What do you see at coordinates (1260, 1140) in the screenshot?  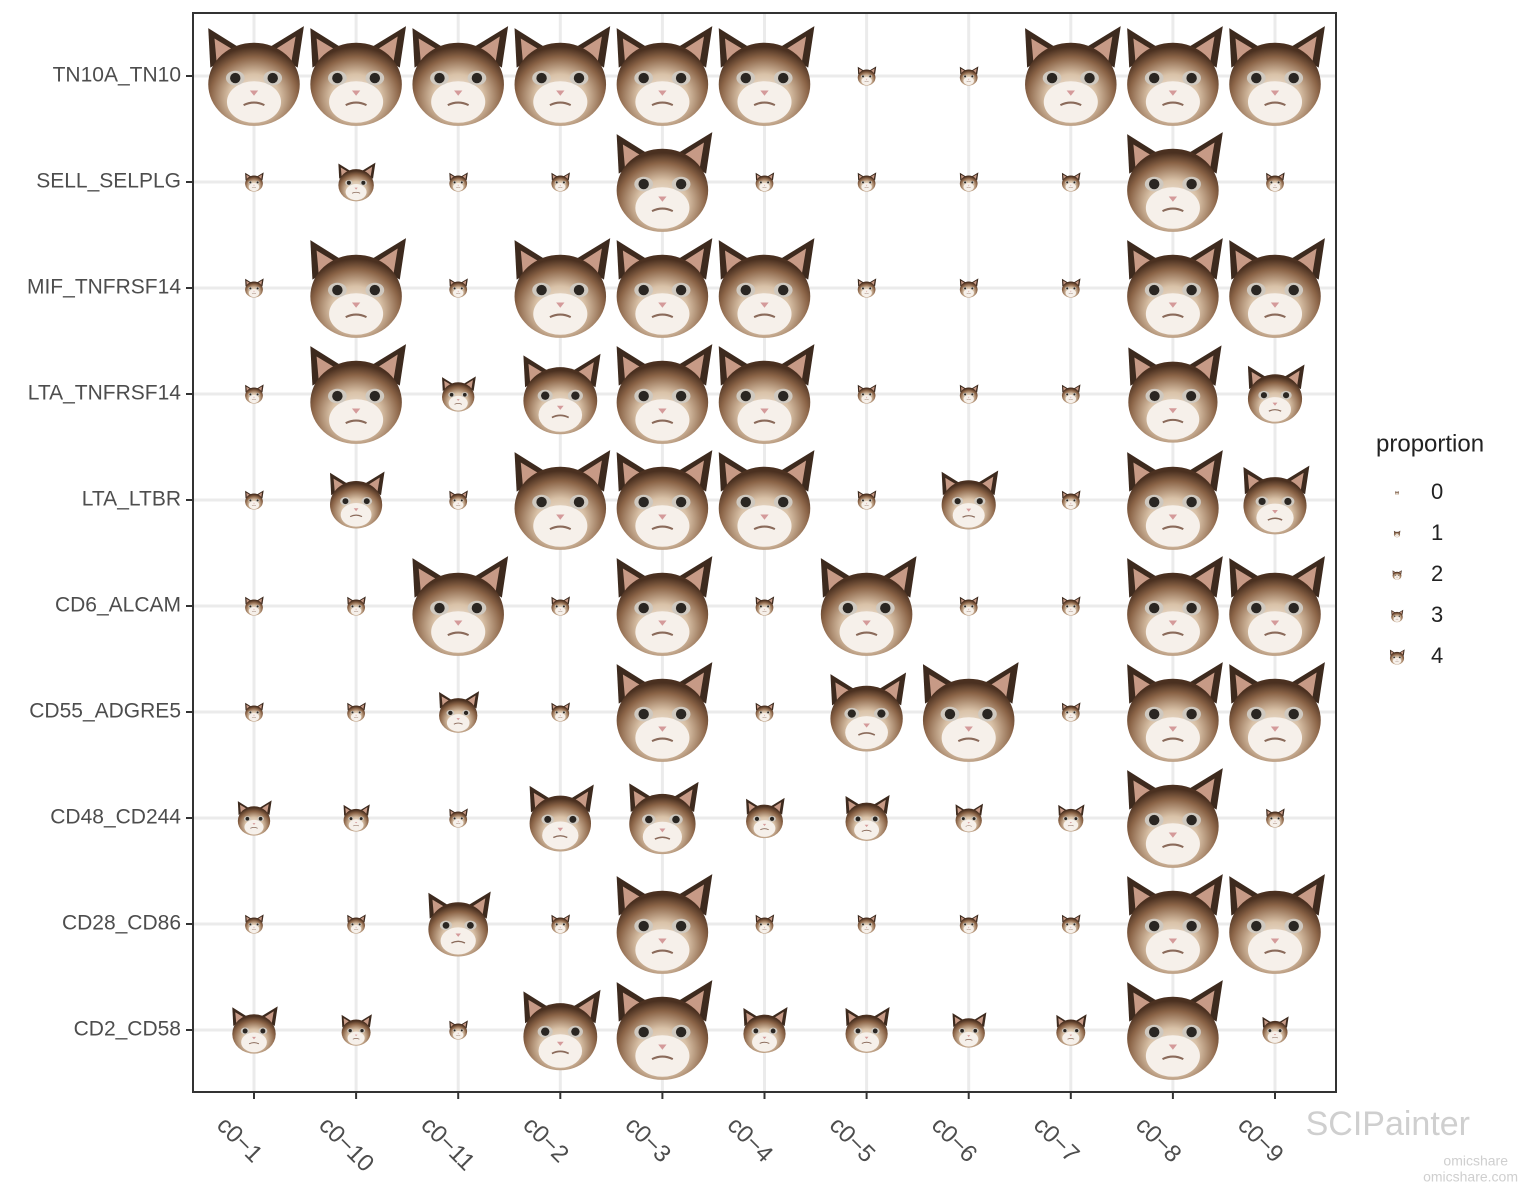 I see `x-tick-label: c0−9` at bounding box center [1260, 1140].